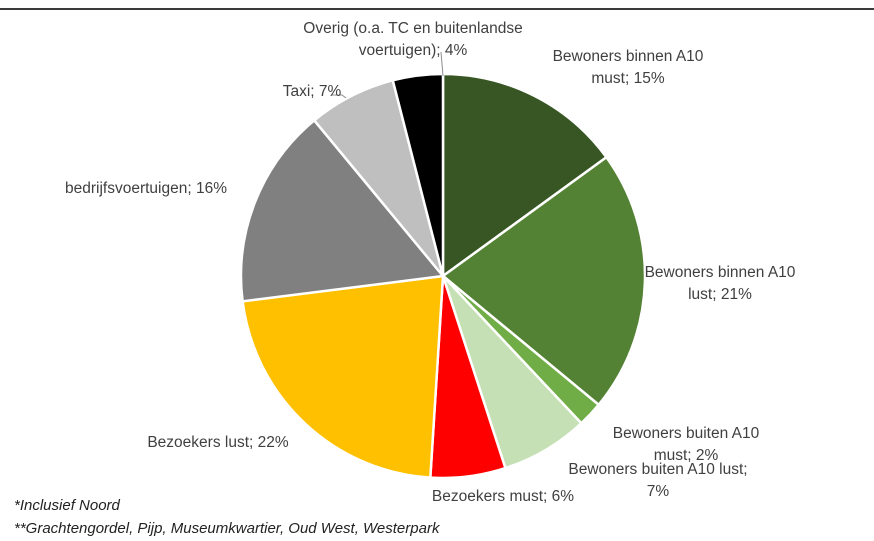 The height and width of the screenshot is (541, 874). I want to click on label-bewoners-buiten-a10-lust: Bewoners buiten A10 lust; 7%, so click(657, 480).